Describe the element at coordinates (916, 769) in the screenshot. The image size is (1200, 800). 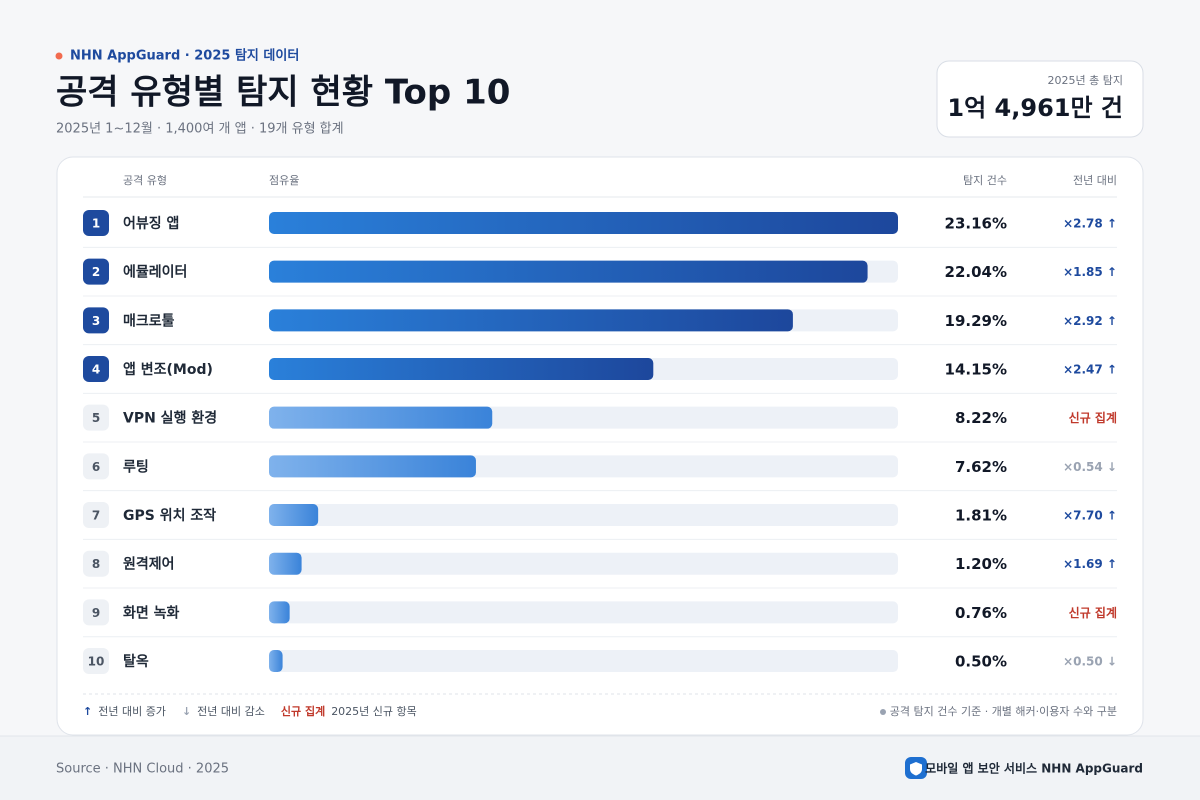
I see `shield-icon` at that location.